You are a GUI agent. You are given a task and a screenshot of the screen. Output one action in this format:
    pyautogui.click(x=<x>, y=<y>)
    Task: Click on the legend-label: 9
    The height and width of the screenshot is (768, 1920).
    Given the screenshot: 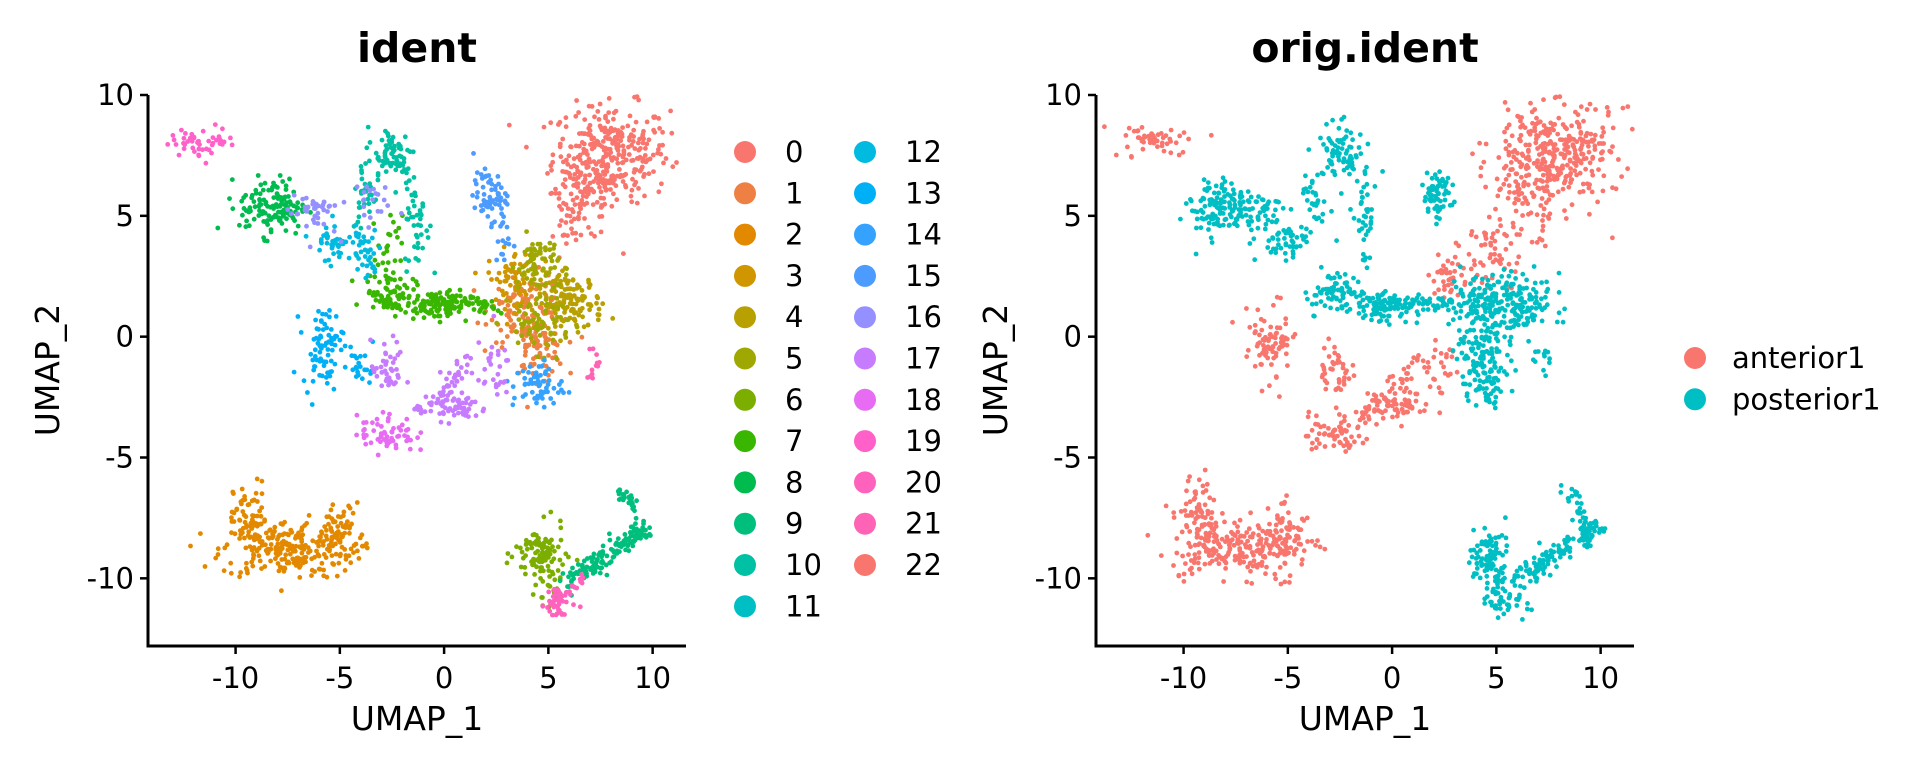 What is the action you would take?
    pyautogui.click(x=794, y=524)
    